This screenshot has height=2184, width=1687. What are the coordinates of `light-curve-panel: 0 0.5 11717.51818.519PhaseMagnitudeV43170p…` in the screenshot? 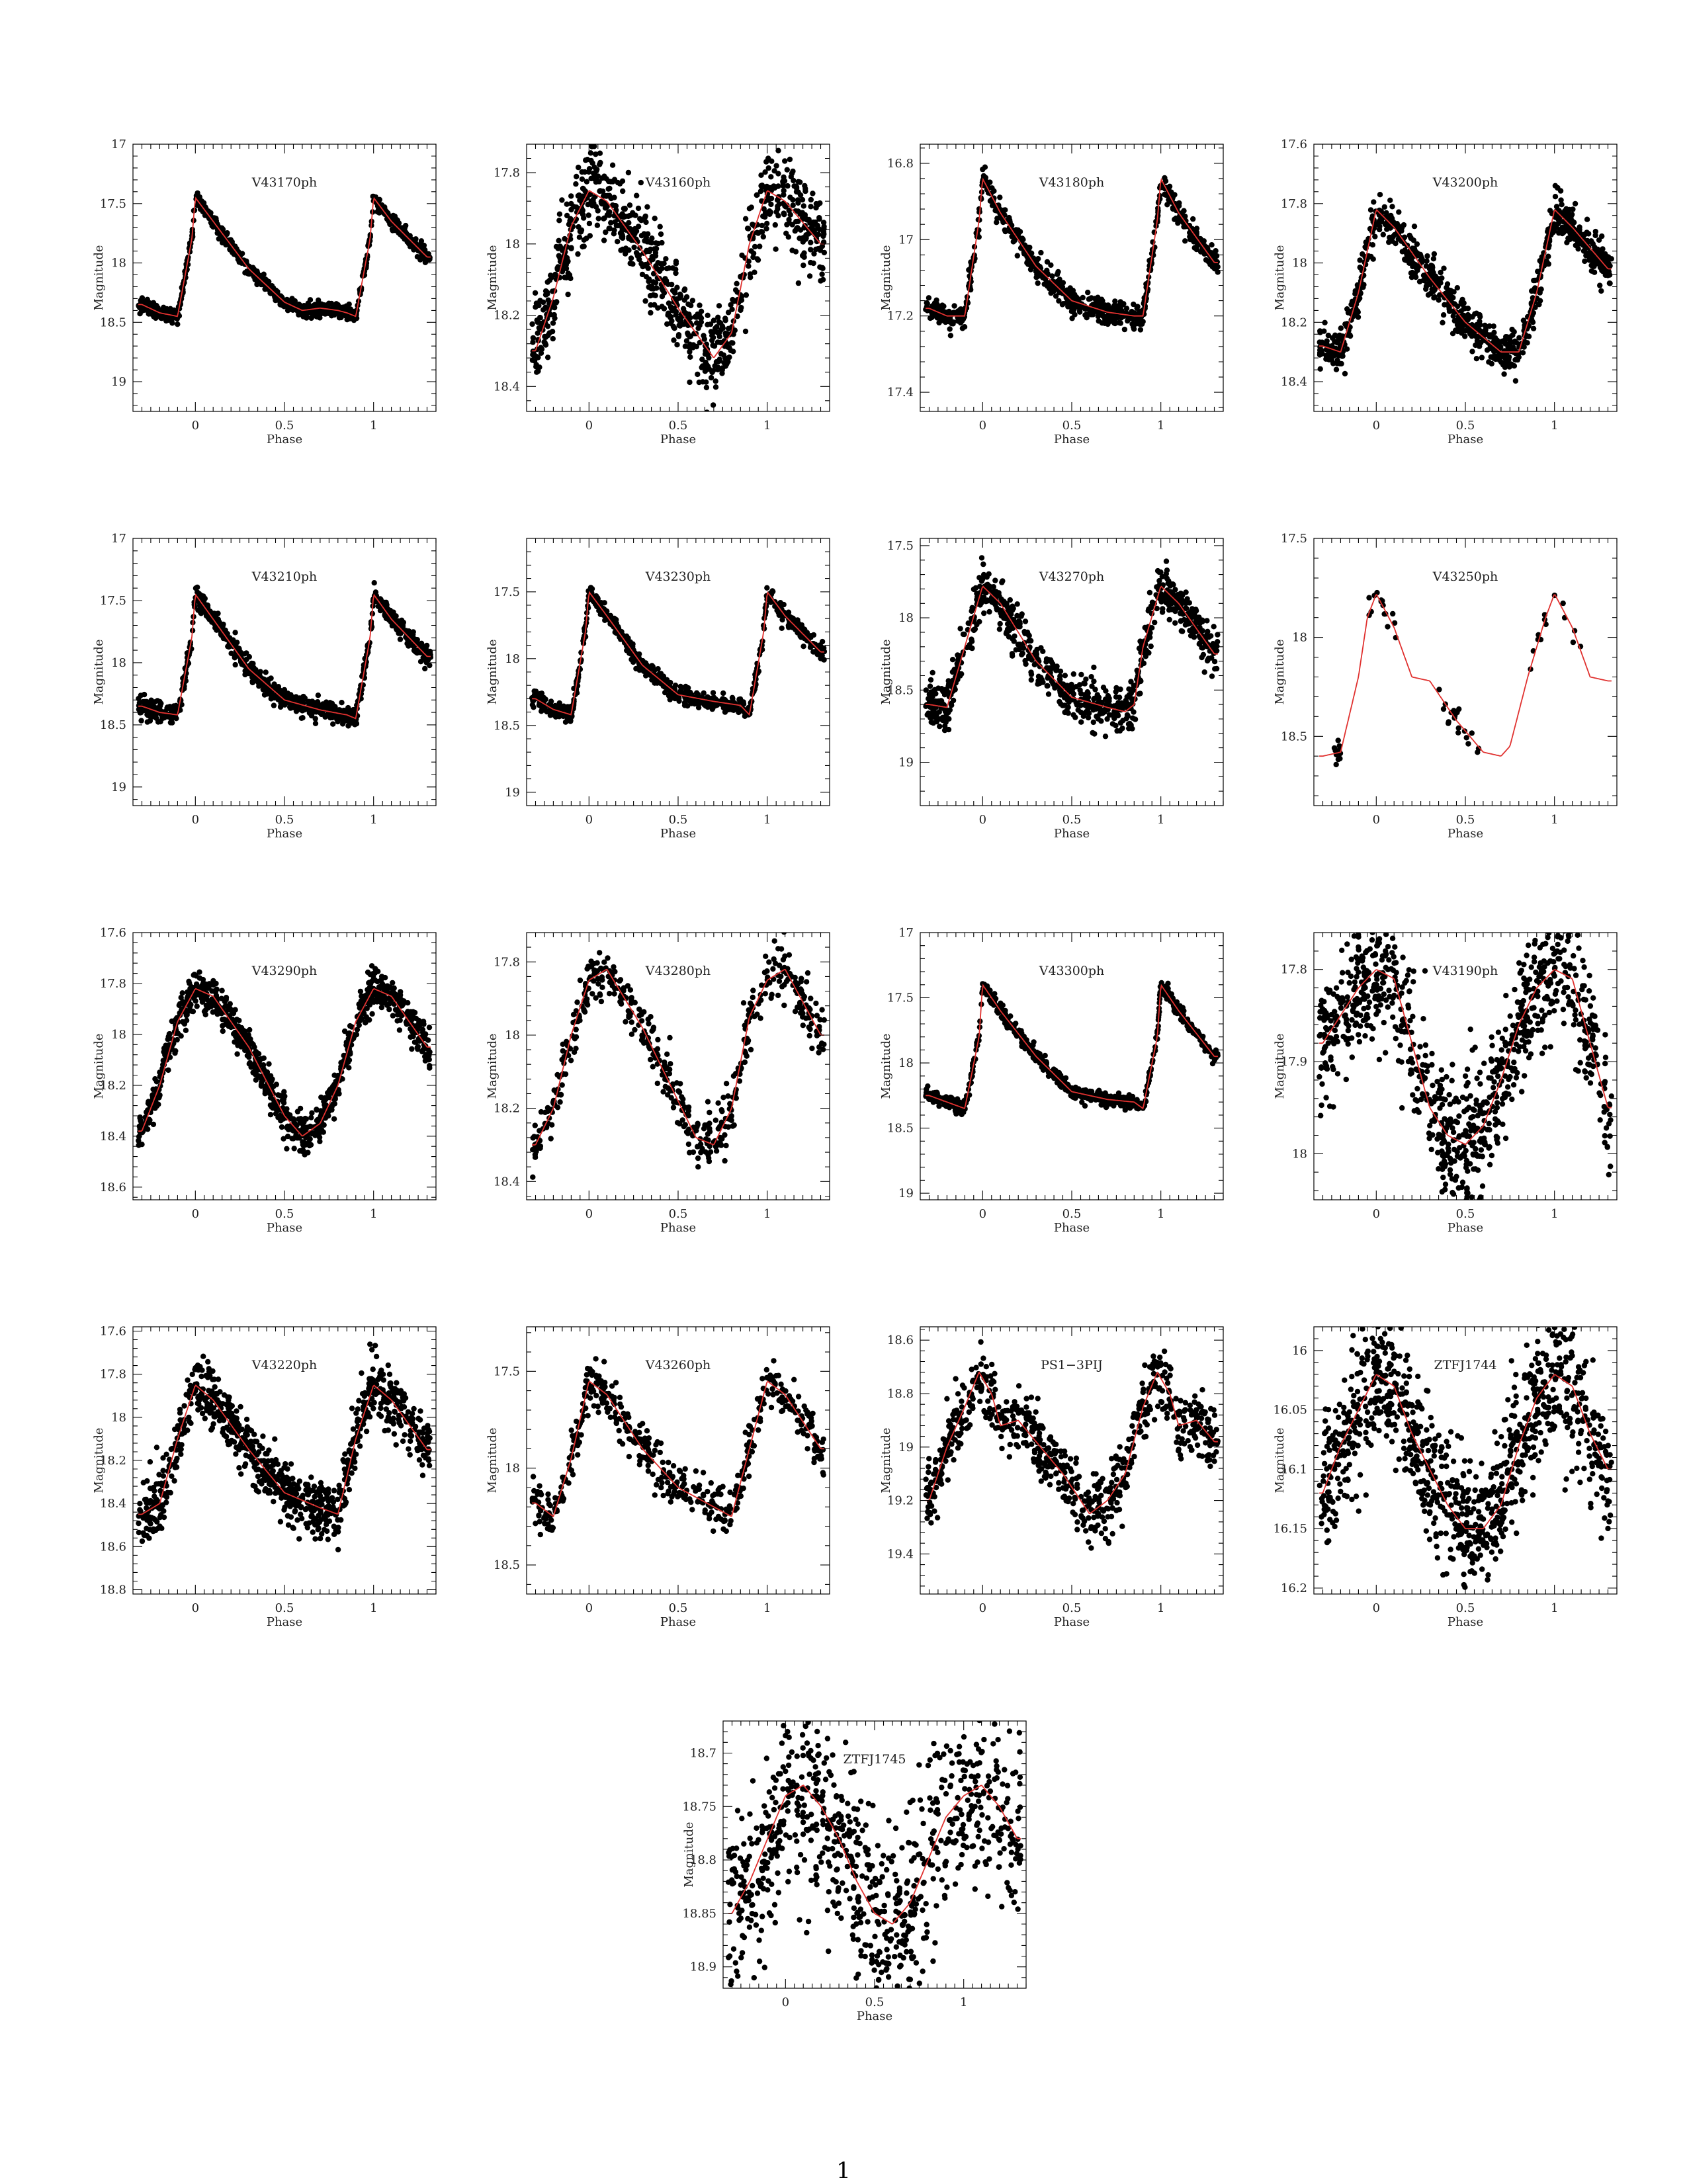 It's located at (264, 292).